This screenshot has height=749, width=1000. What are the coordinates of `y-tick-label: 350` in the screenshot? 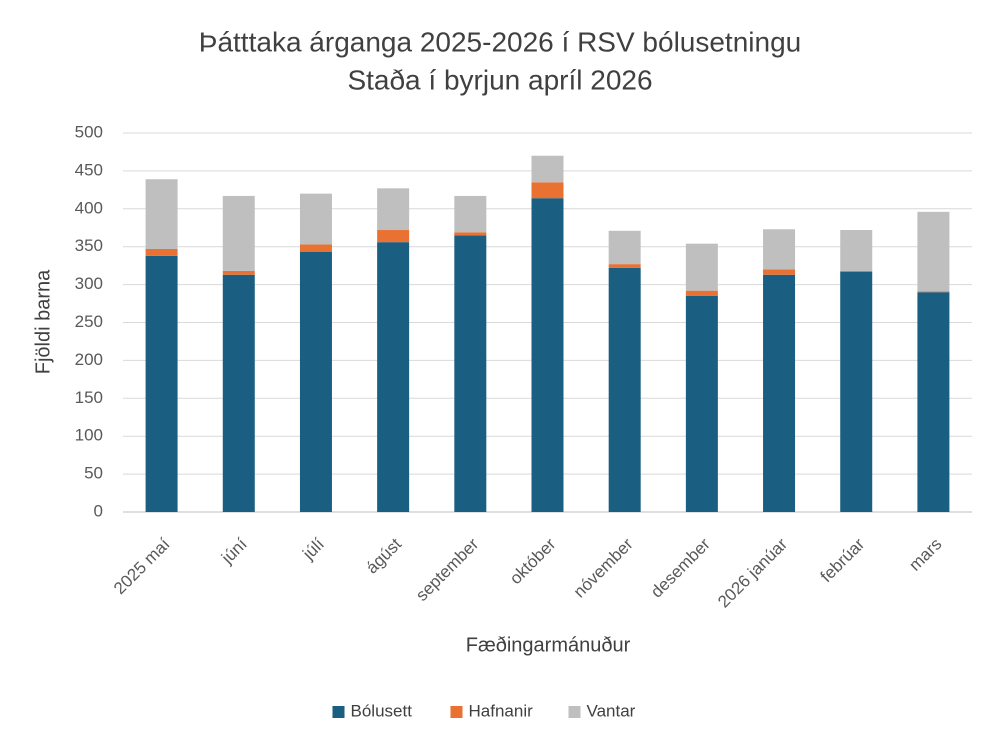 It's located at (89, 245).